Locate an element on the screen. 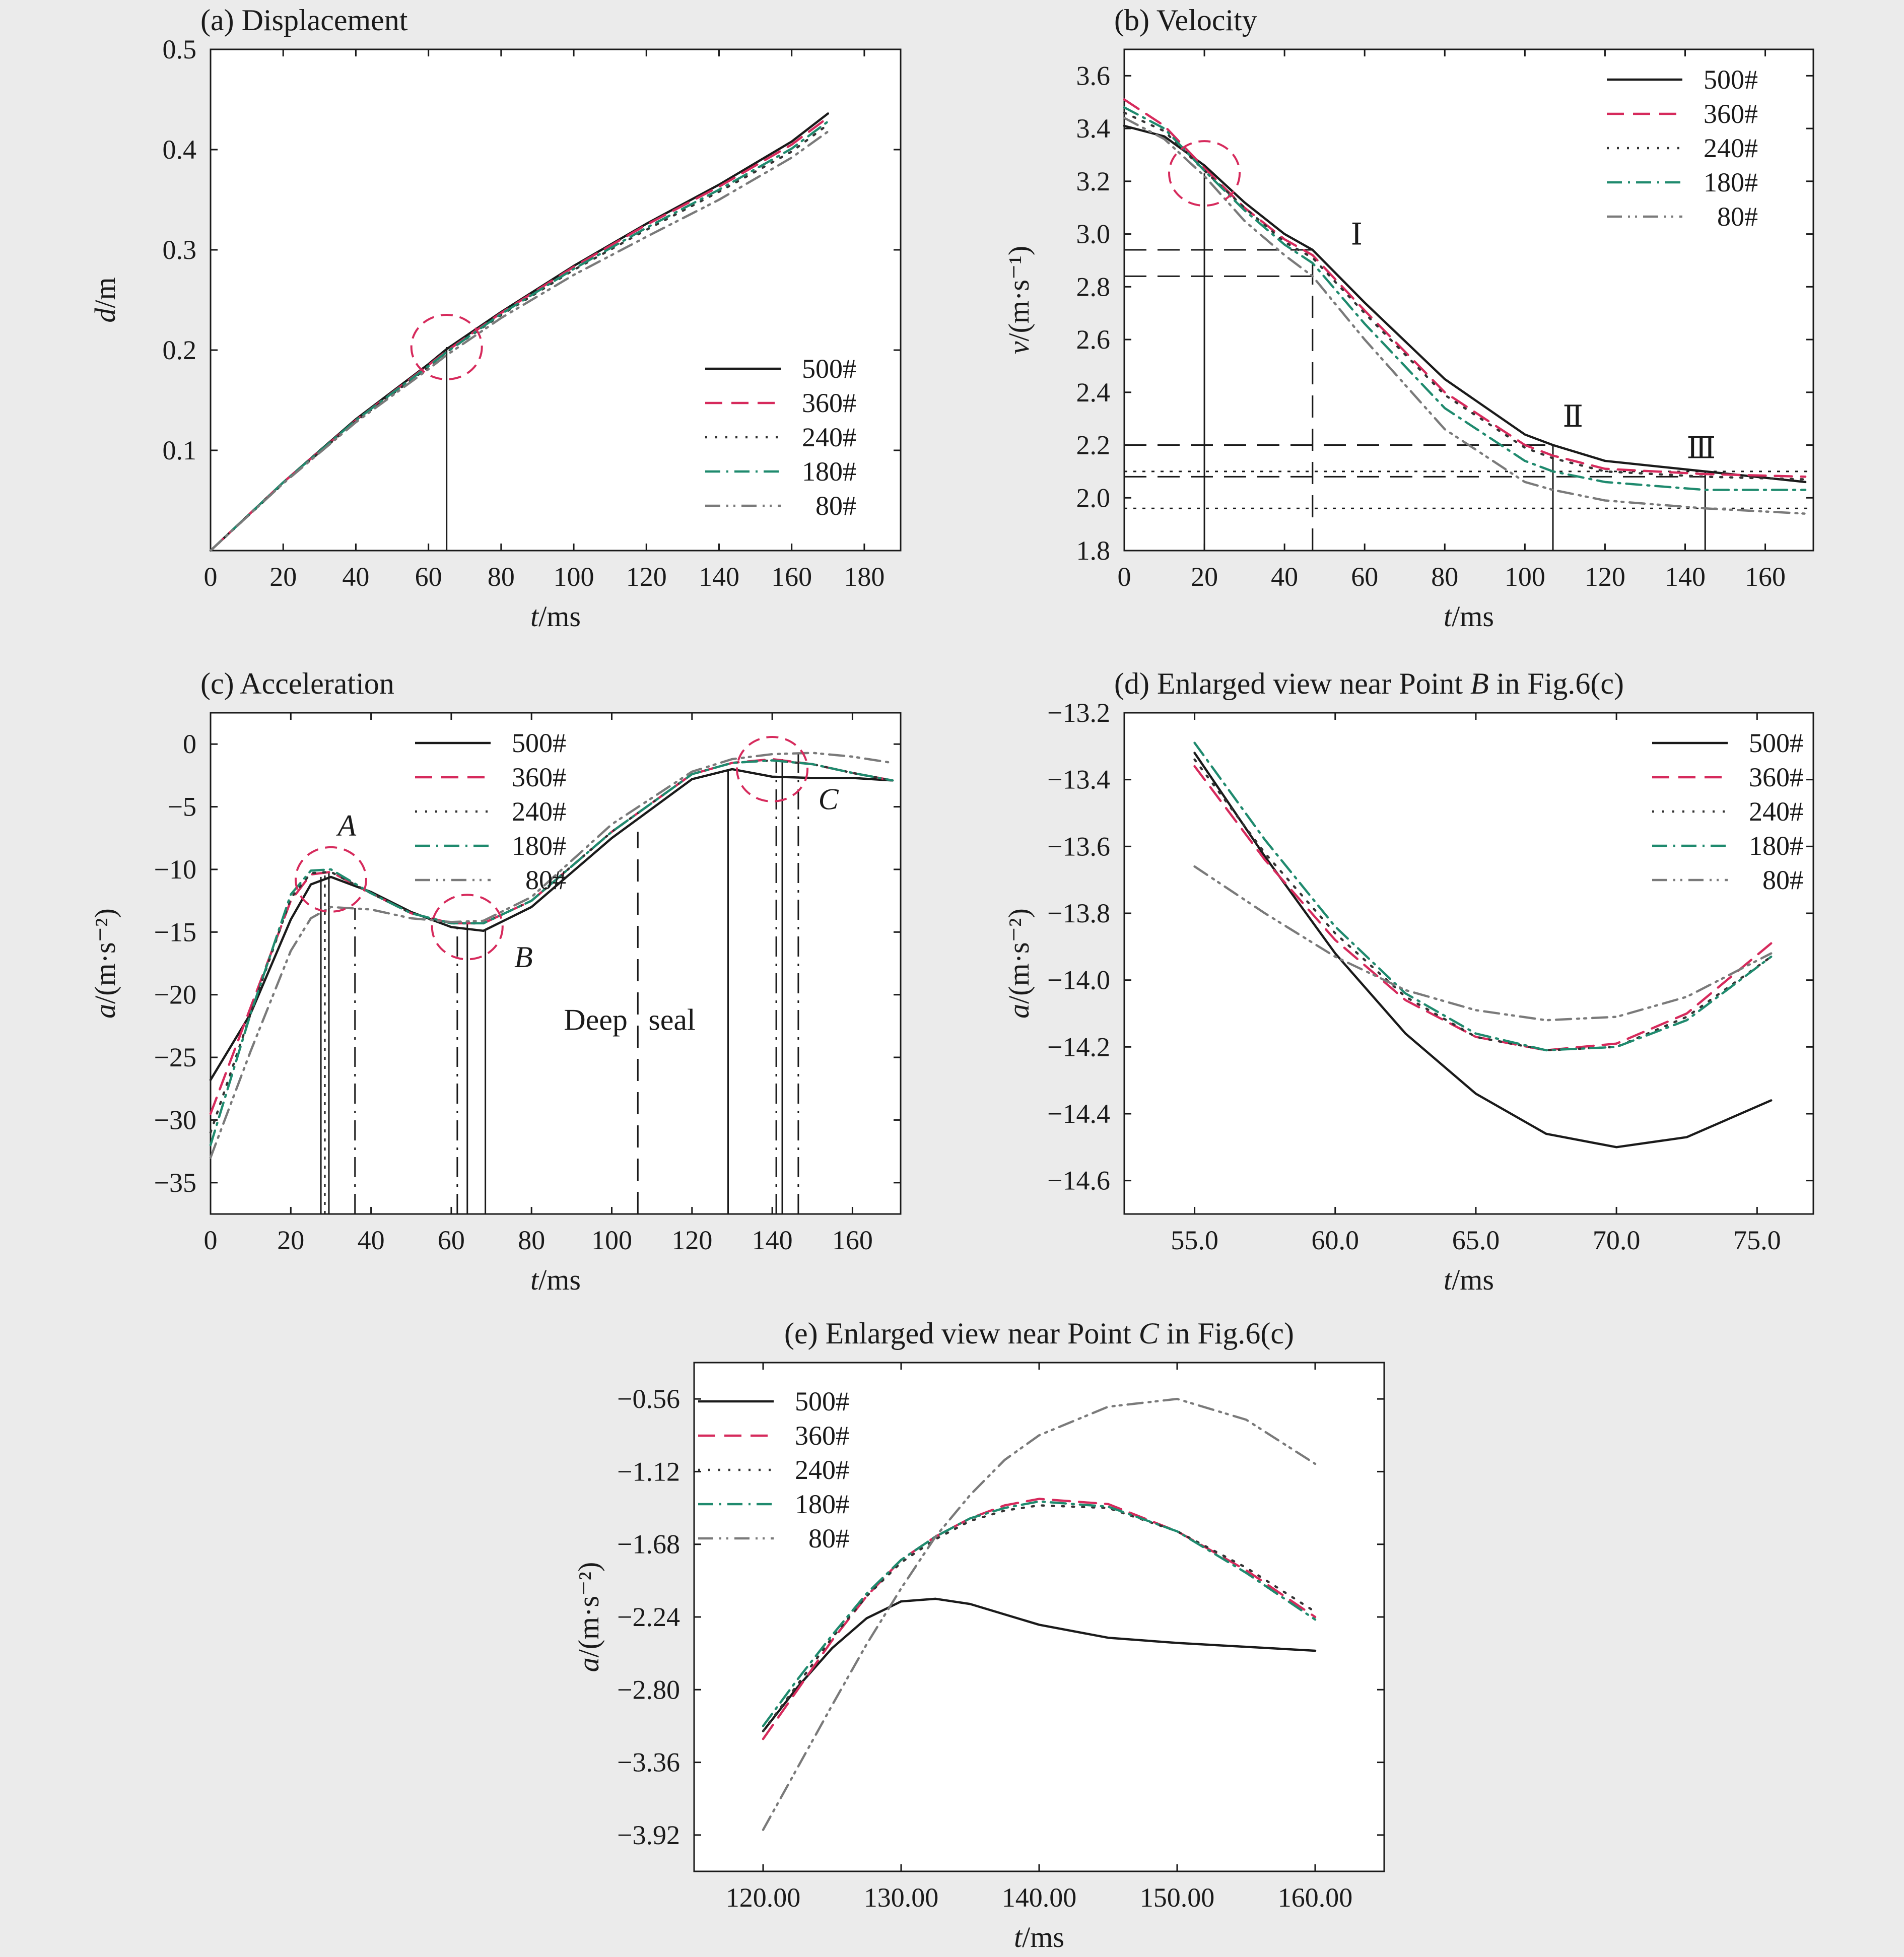 The width and height of the screenshot is (1904, 1957). y-tick-label: 3.0 is located at coordinates (1093, 234).